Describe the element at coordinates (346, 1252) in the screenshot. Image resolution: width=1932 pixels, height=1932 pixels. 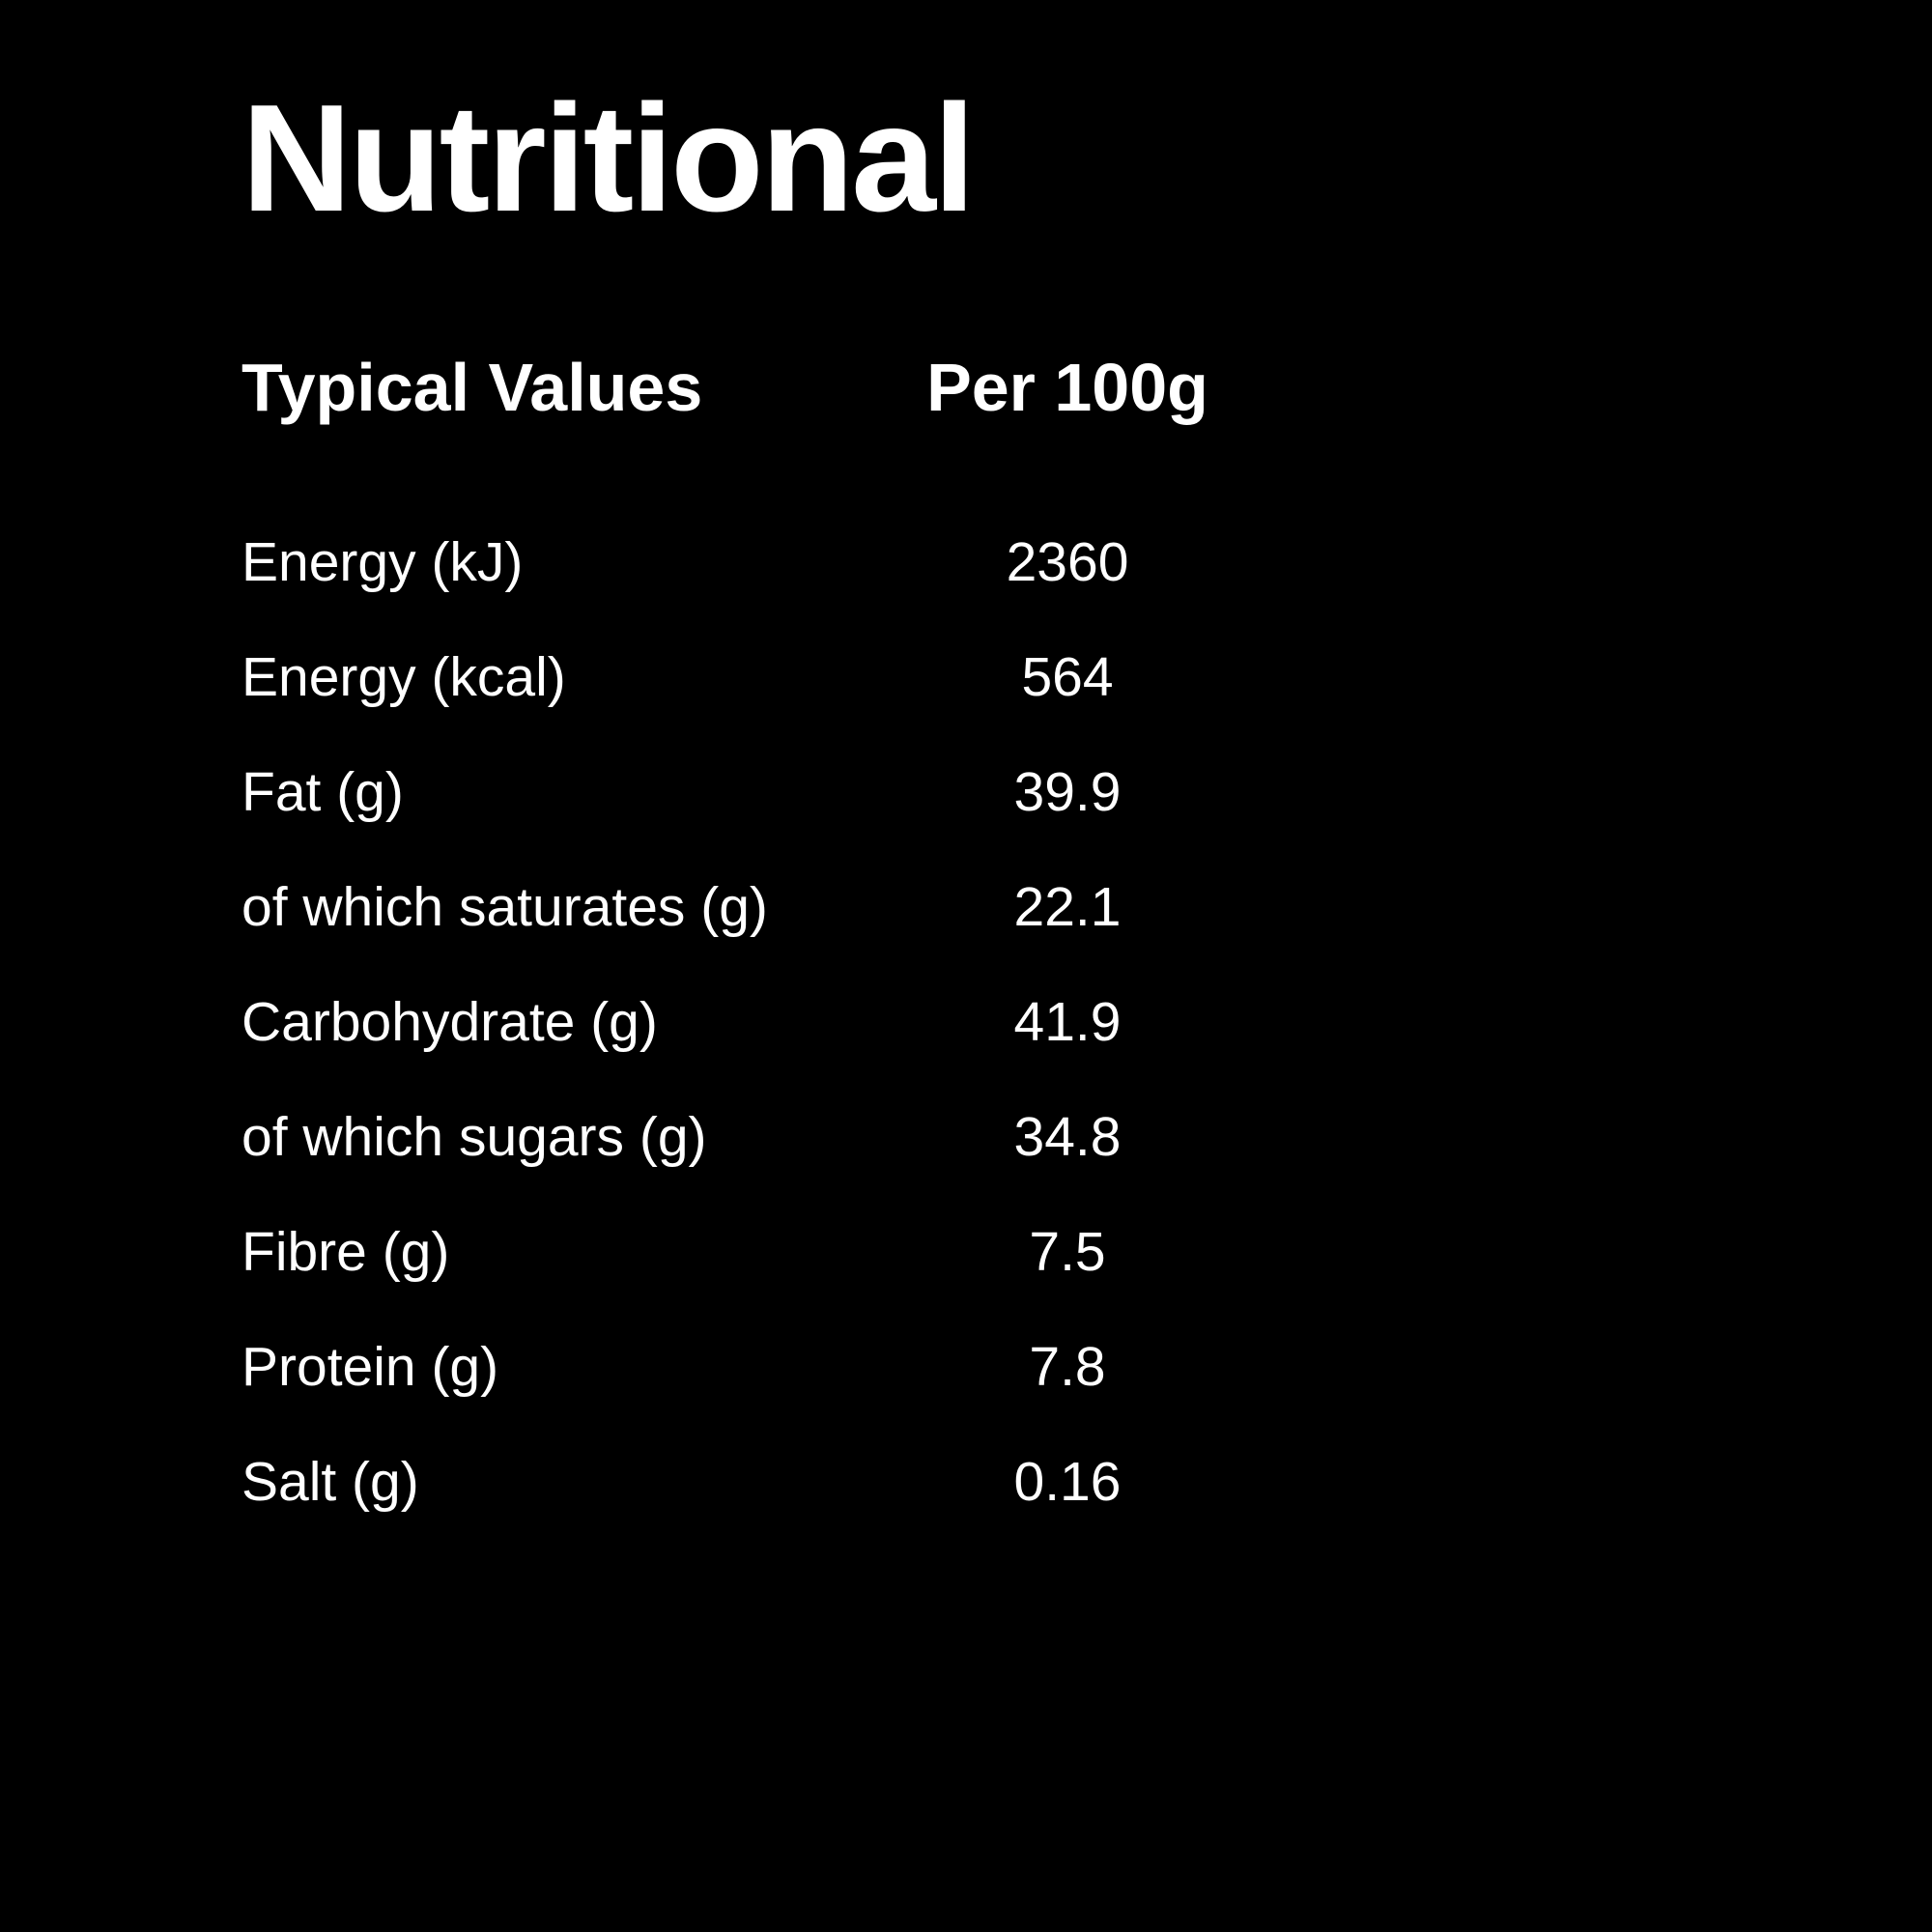
I see `row-label: Fibre (g)` at that location.